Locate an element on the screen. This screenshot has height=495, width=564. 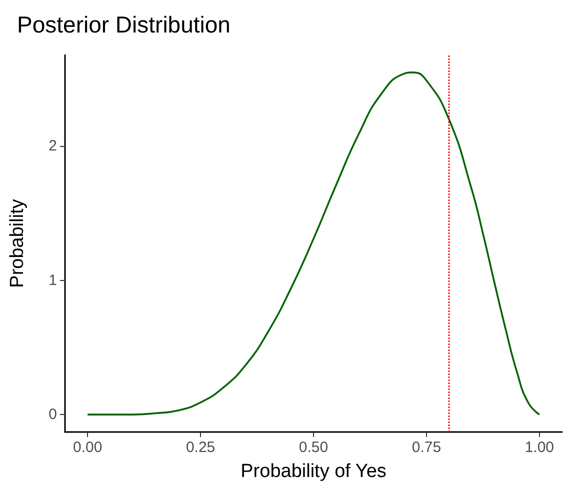
y-tick-label: 0 is located at coordinates (52, 415).